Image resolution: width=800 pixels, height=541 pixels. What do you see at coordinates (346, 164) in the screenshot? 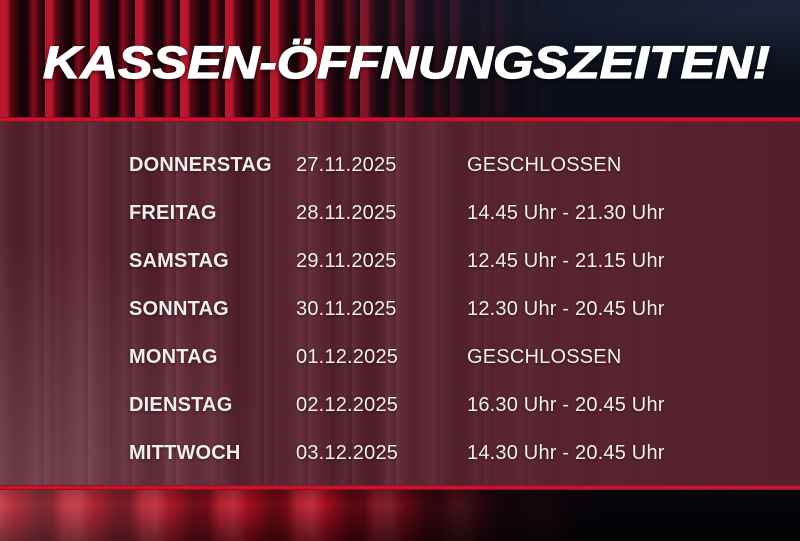
I see `table-cell-date: 27.11.2025` at bounding box center [346, 164].